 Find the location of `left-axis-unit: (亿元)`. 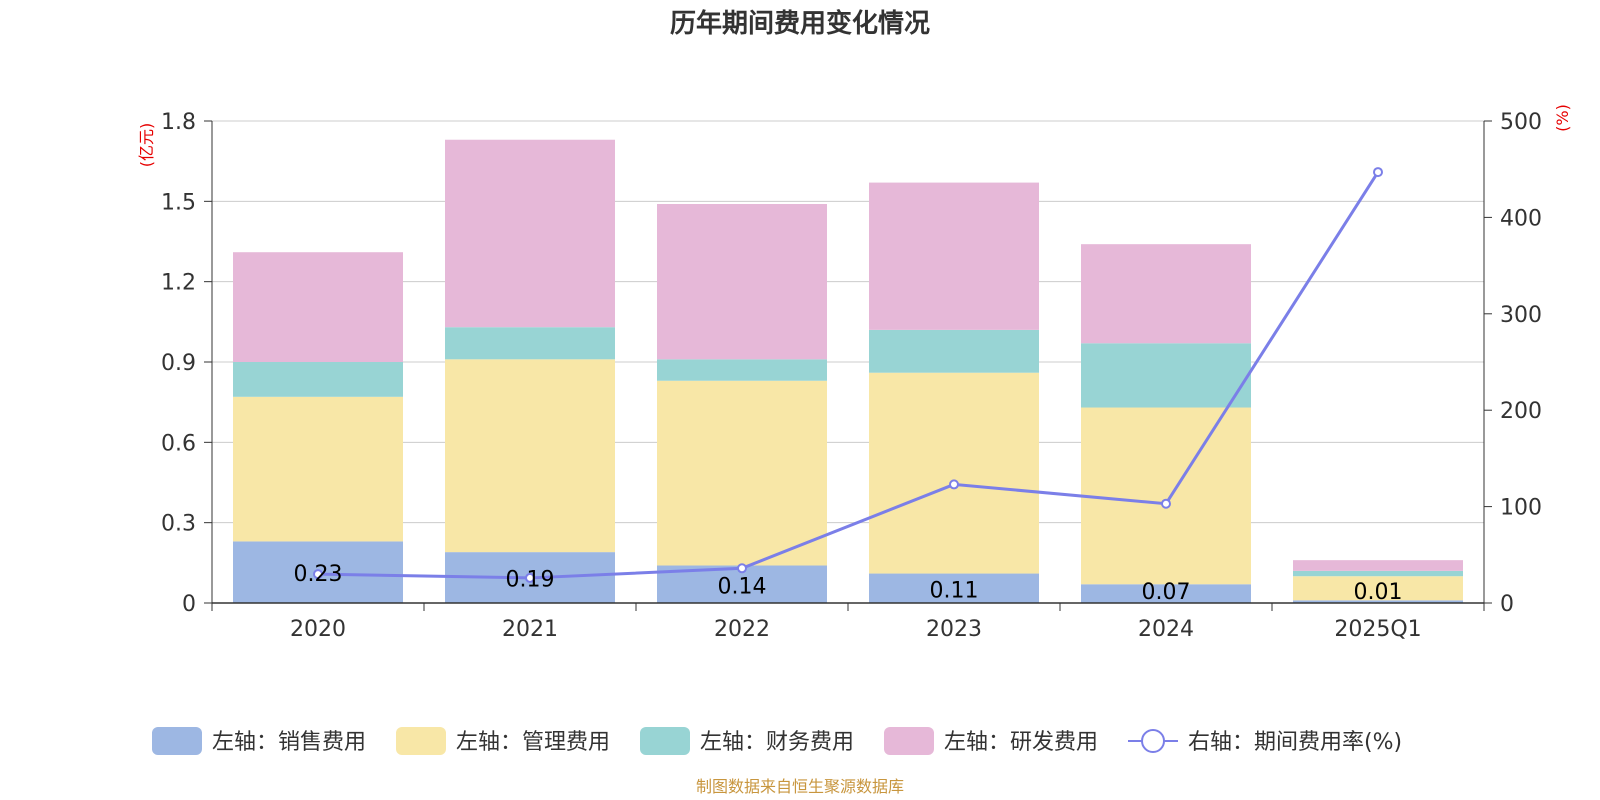

left-axis-unit: (亿元) is located at coordinates (146, 145).